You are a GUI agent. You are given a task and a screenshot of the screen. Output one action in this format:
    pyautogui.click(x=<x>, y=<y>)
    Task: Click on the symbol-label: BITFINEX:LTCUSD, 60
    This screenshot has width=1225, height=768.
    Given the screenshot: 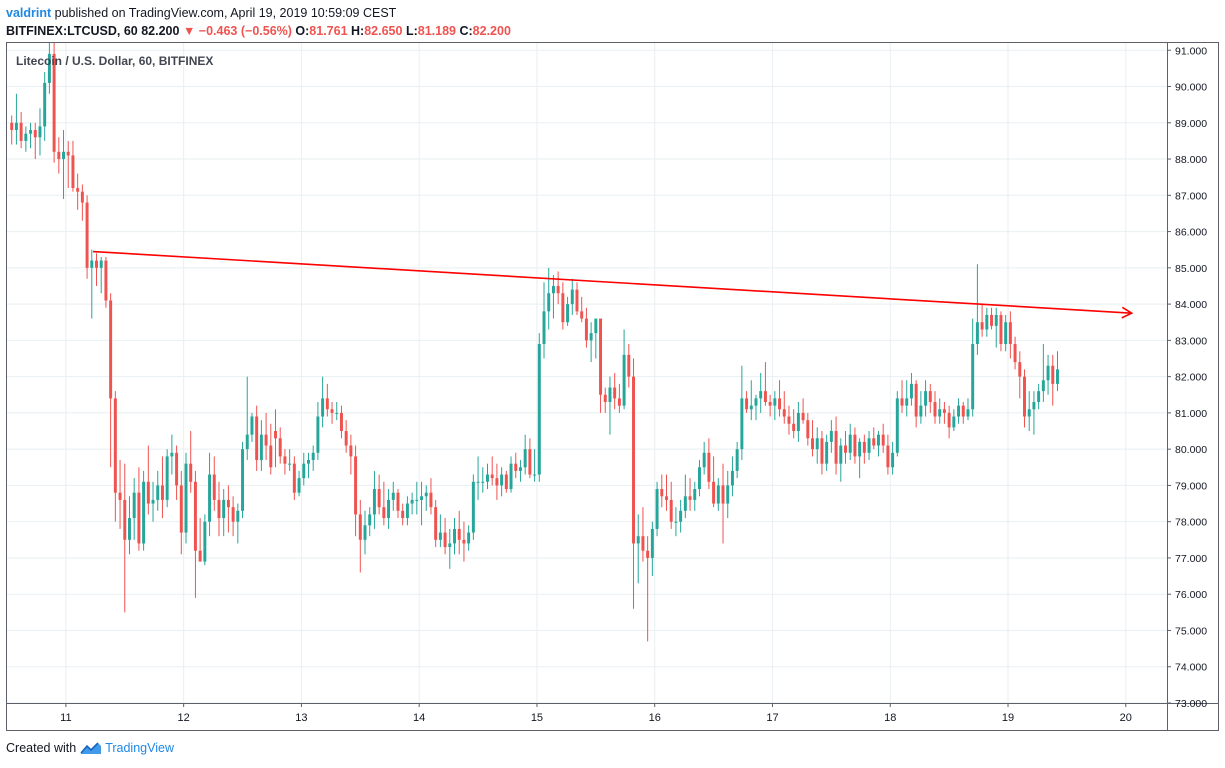 What is the action you would take?
    pyautogui.click(x=72, y=31)
    